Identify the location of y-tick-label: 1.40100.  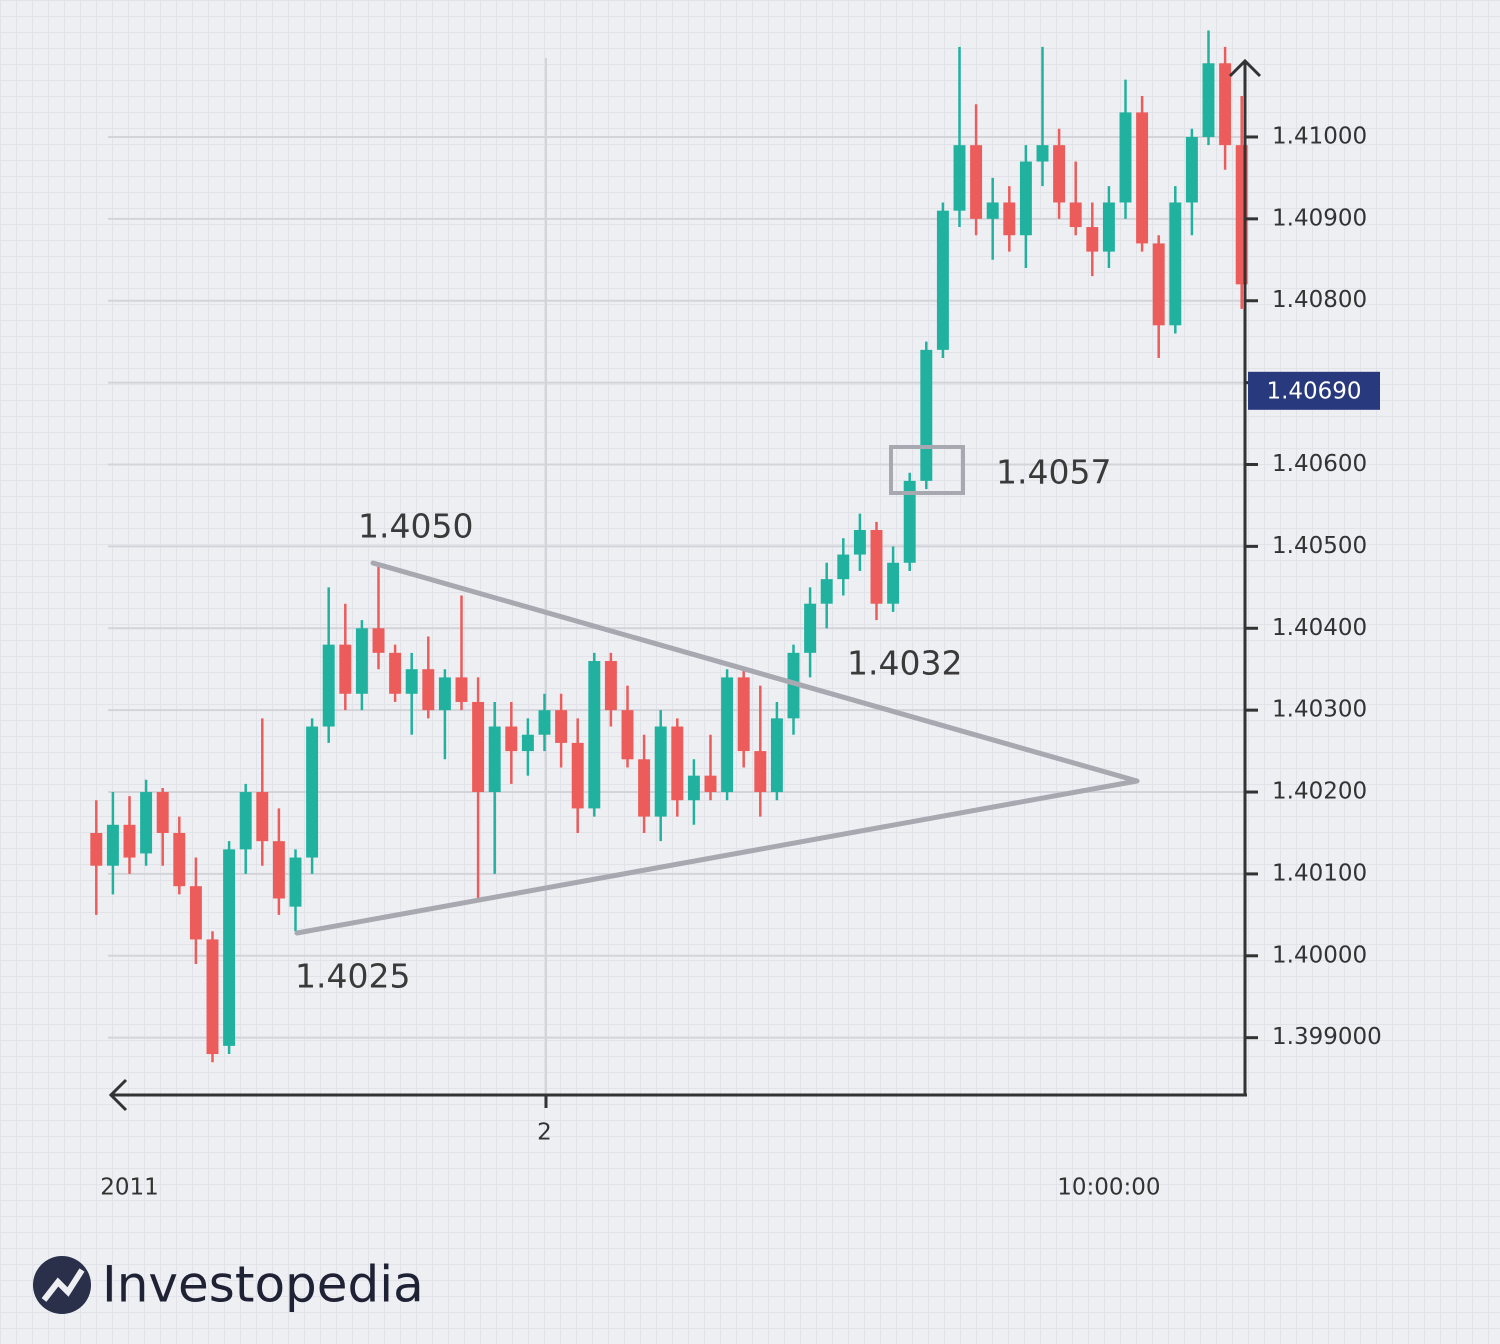
(1319, 873).